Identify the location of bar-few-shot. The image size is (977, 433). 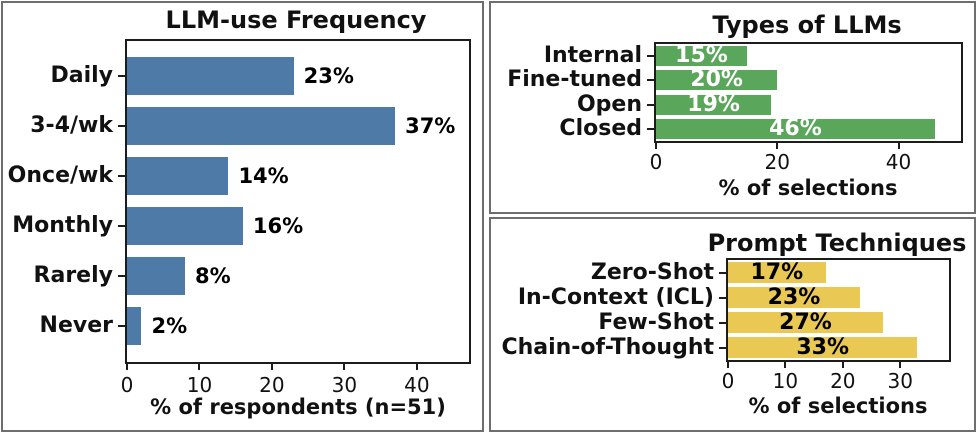
(805, 322).